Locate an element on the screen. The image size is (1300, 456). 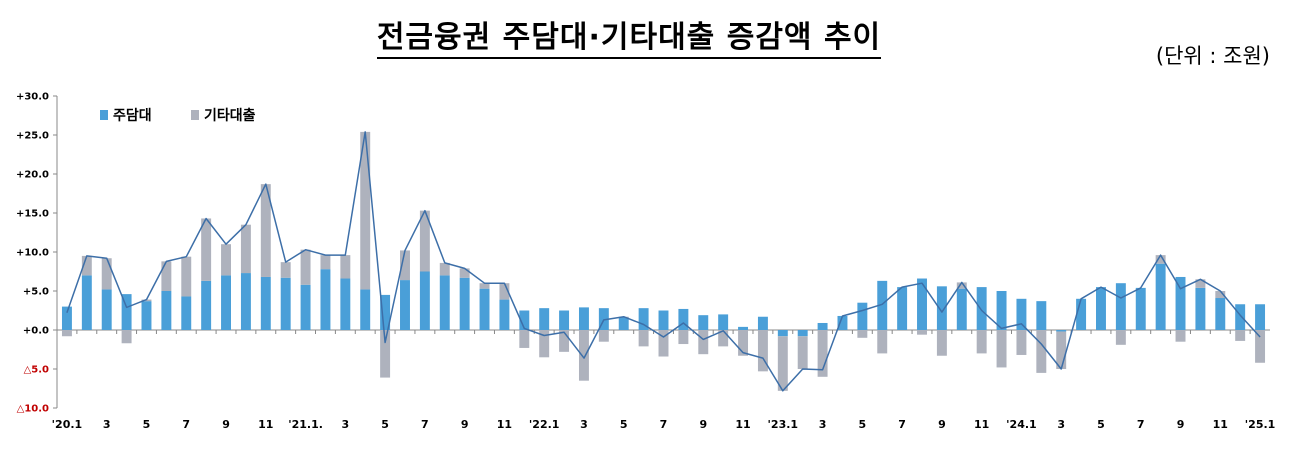
x-tick-label: '25.1 is located at coordinates (1260, 424).